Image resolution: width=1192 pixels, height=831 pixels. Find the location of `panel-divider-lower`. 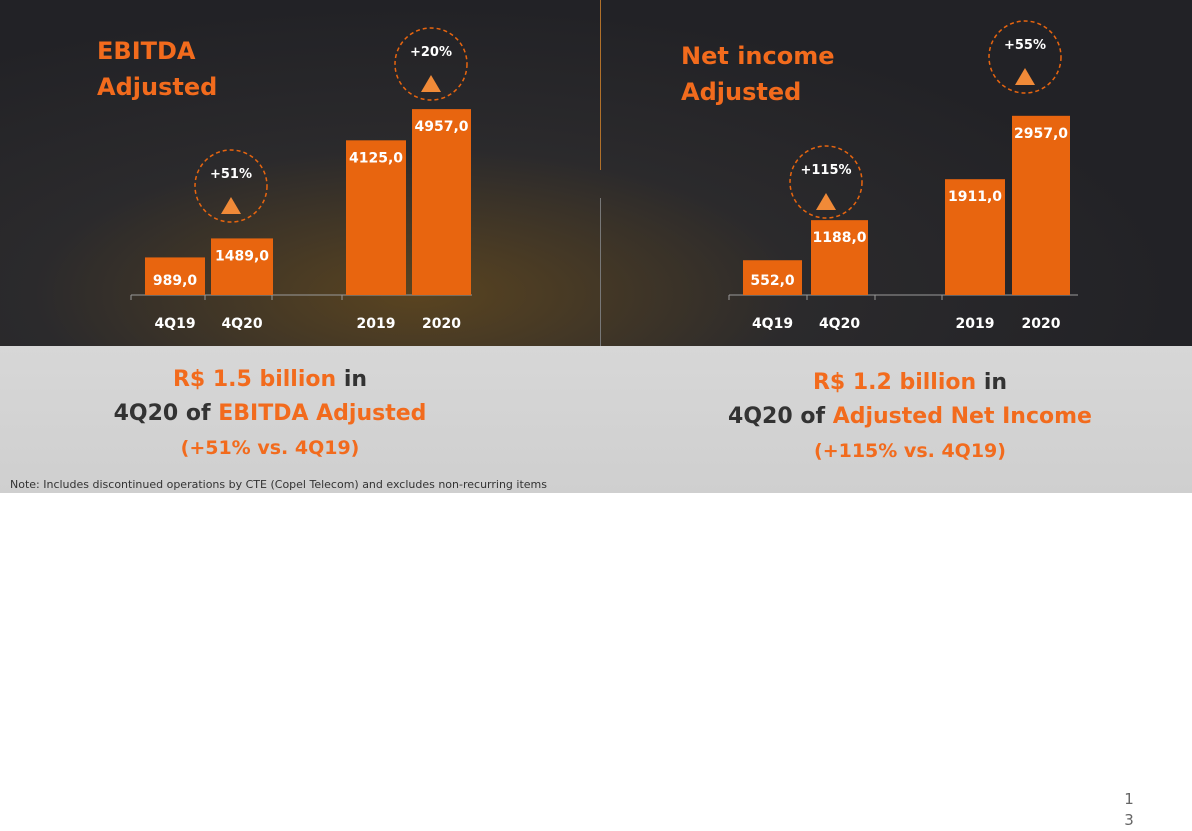

panel-divider-lower is located at coordinates (600, 272).